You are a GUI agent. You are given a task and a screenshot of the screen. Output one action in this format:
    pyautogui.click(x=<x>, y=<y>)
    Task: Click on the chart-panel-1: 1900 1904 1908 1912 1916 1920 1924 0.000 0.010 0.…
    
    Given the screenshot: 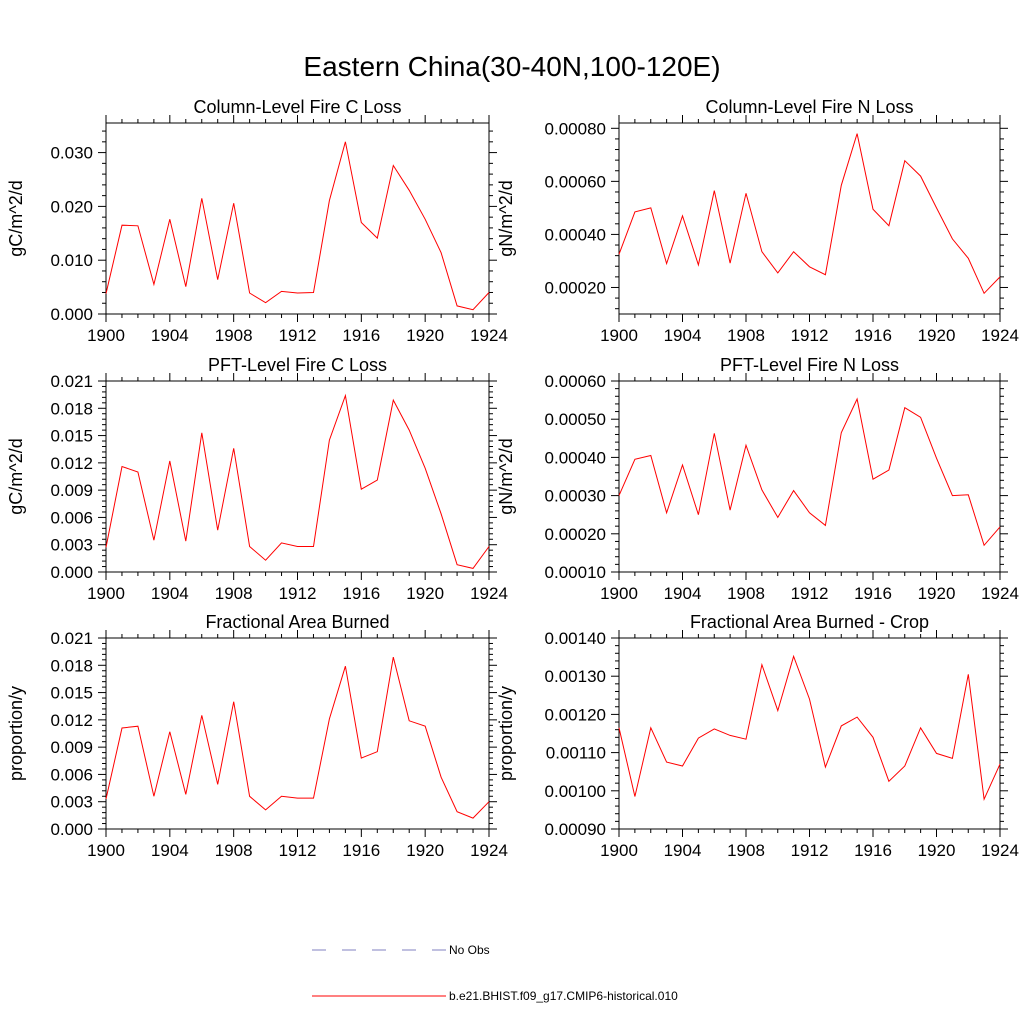 What is the action you would take?
    pyautogui.click(x=257, y=221)
    